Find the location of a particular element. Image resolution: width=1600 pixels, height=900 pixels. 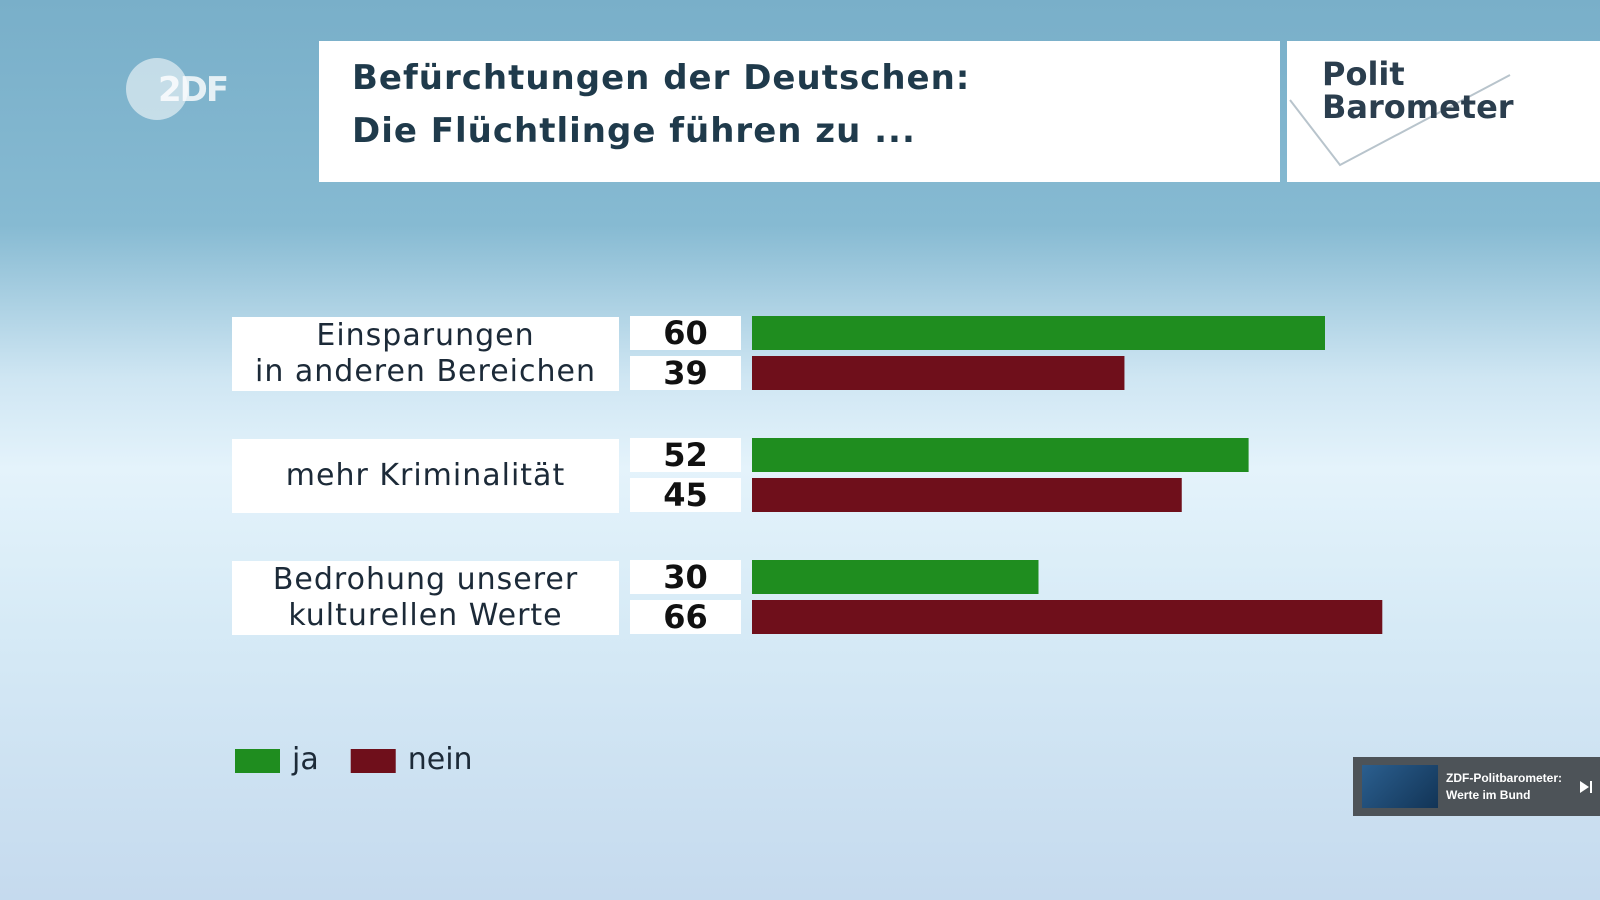

check-mark is located at coordinates (1400, 120).